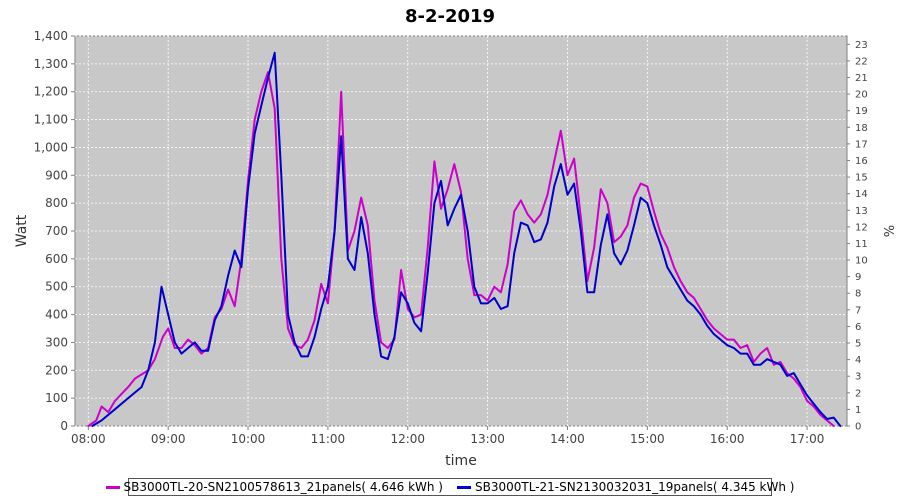  Describe the element at coordinates (858, 360) in the screenshot. I see `y2-tick-label: 4` at that location.